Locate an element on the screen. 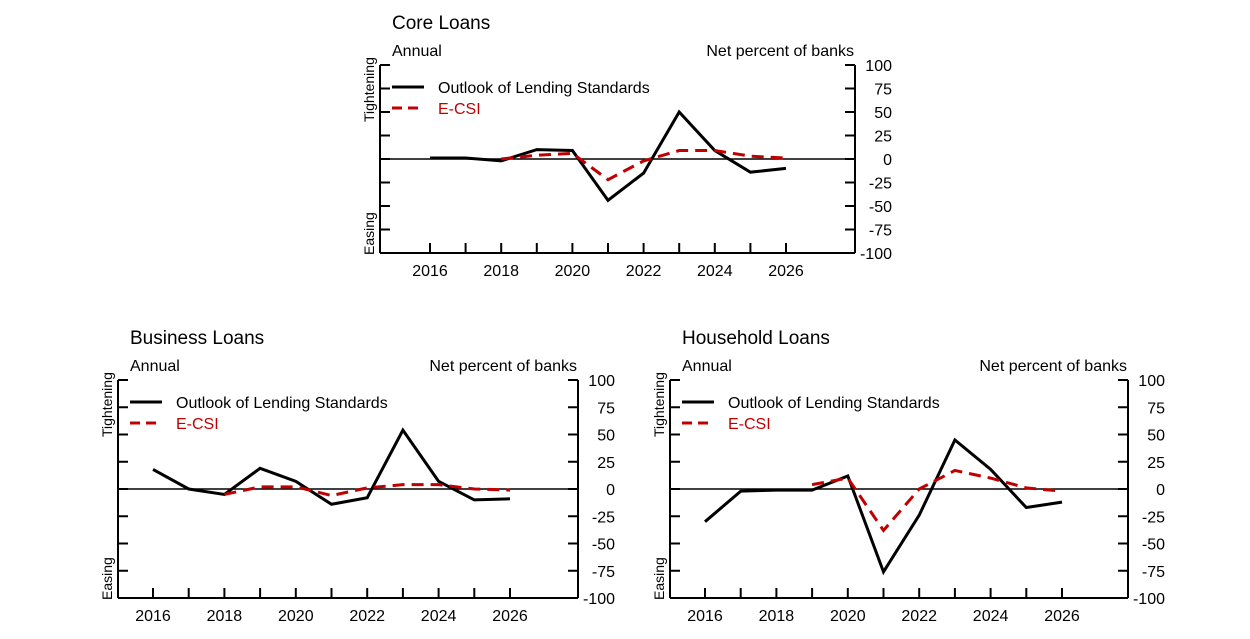 The width and height of the screenshot is (1250, 639). chart-title: Business Loans is located at coordinates (197, 338).